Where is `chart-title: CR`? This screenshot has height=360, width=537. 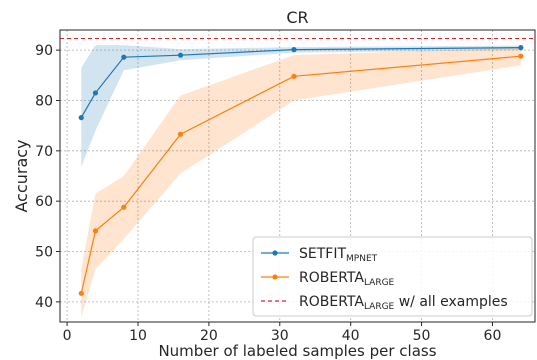
chart-title: CR is located at coordinates (297, 17).